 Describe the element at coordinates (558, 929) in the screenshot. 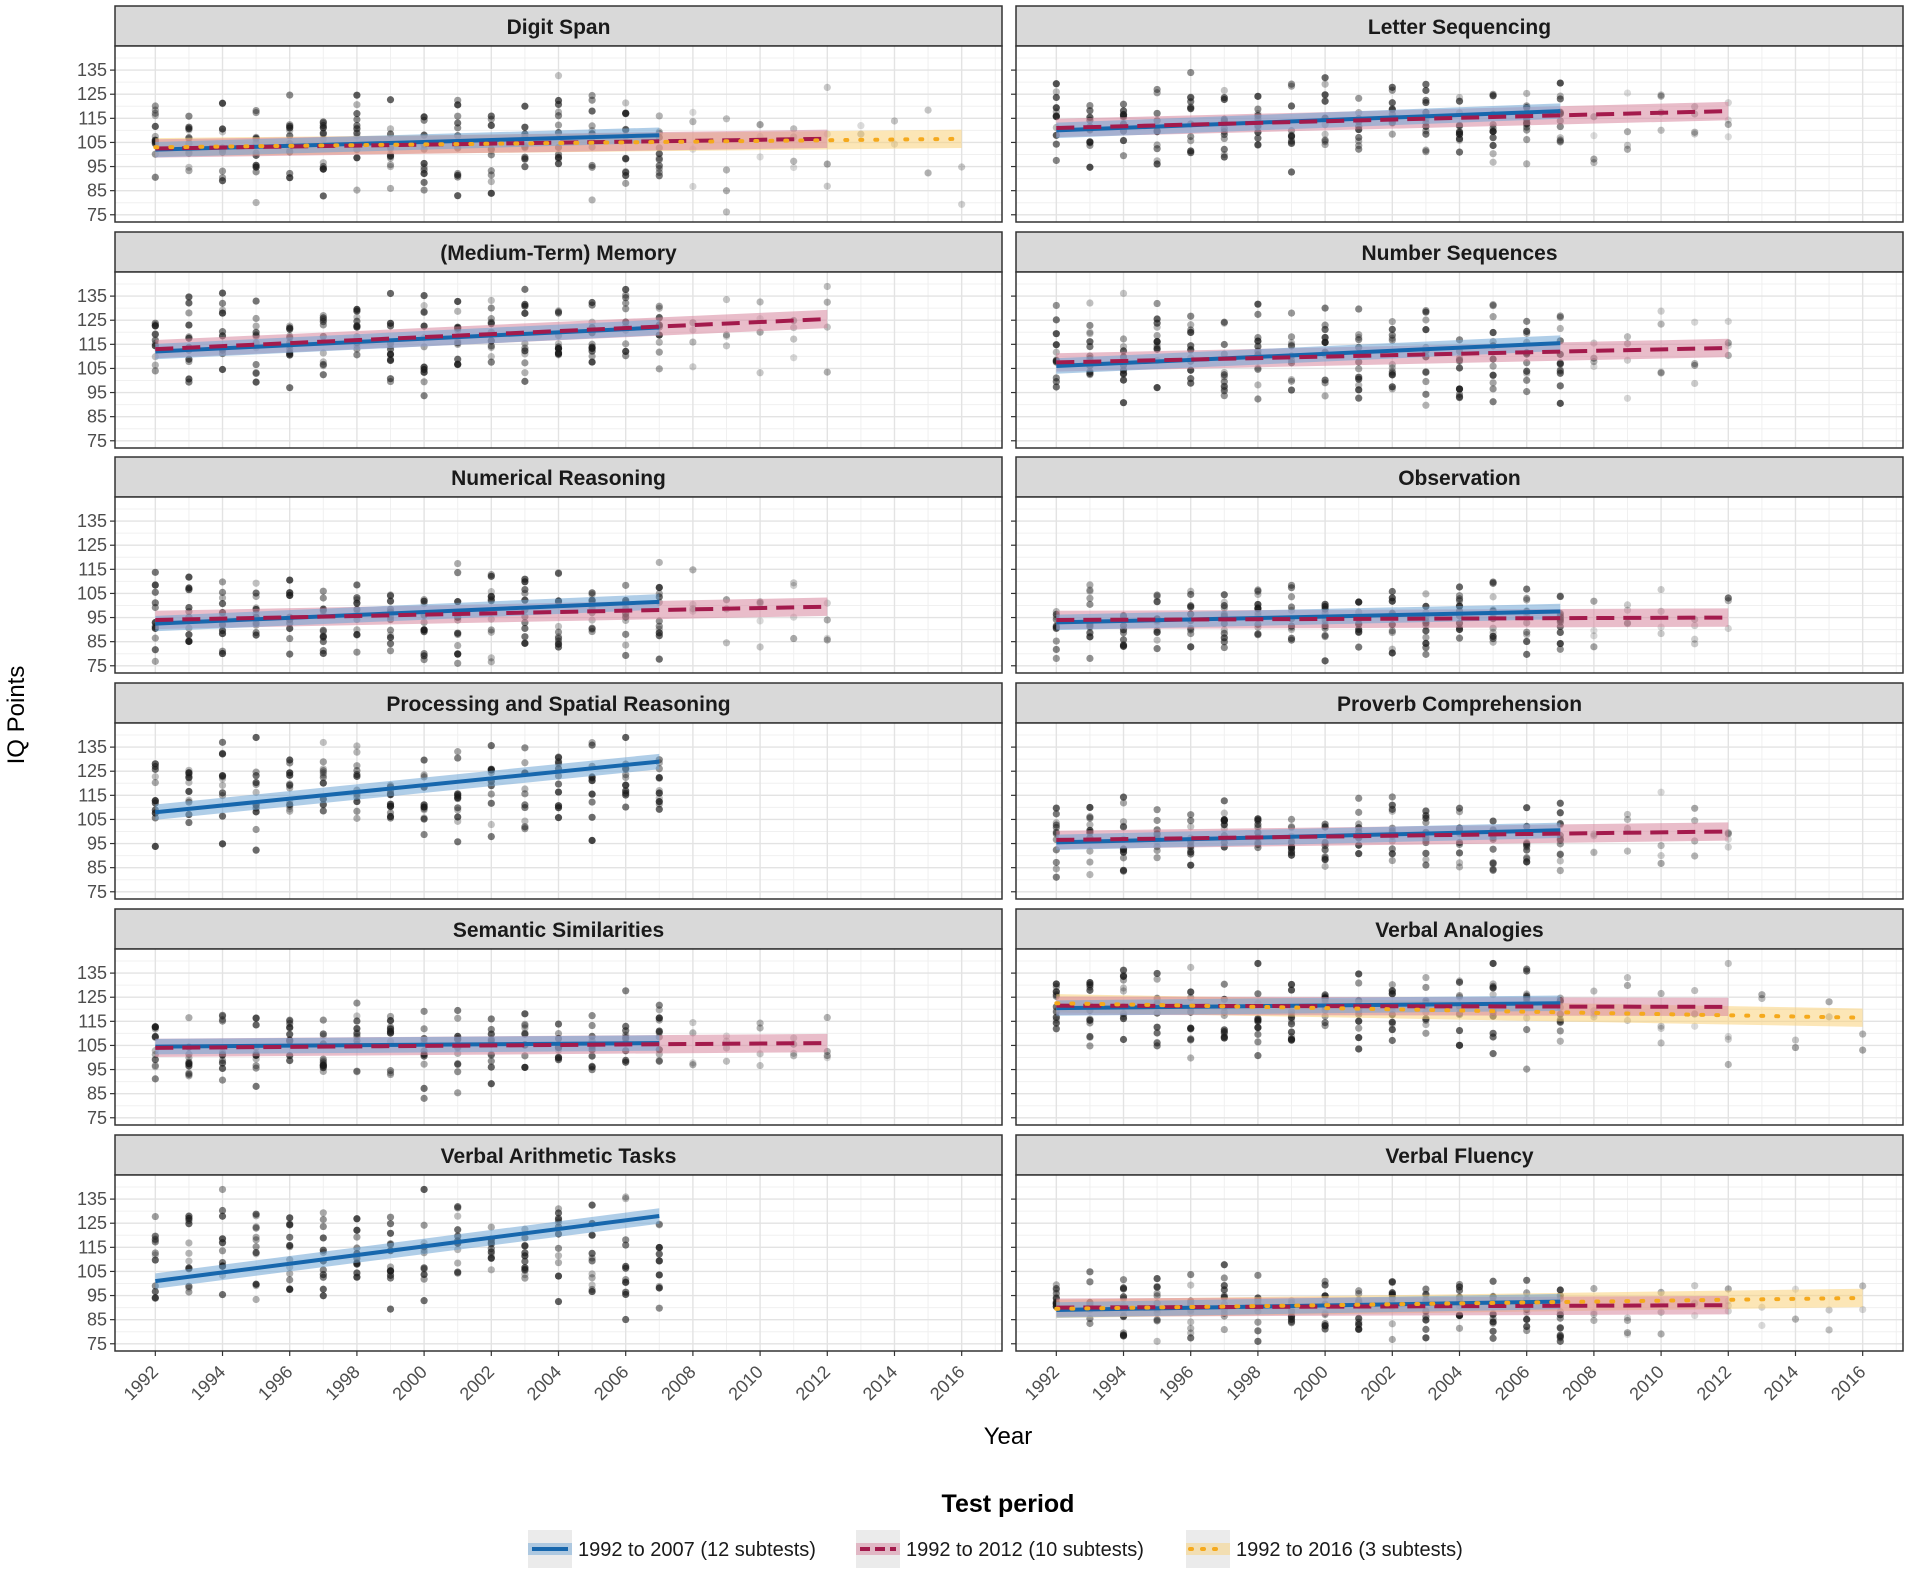

I see `facet-strip` at that location.